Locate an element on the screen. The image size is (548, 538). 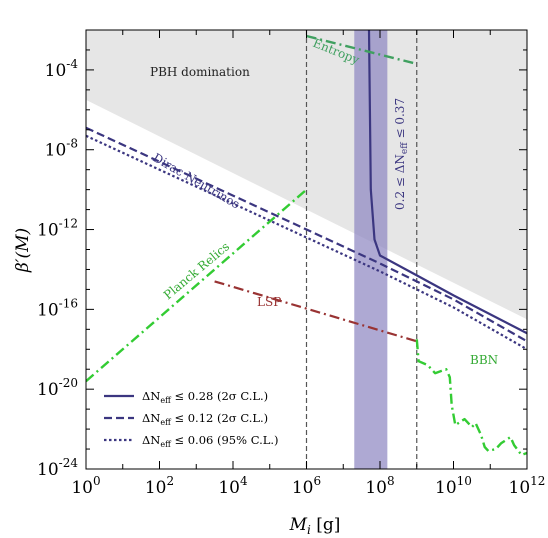
legend-label-1: ΔNeff ≤ 0.12 (2σ C.L.) is located at coordinates (205, 419).